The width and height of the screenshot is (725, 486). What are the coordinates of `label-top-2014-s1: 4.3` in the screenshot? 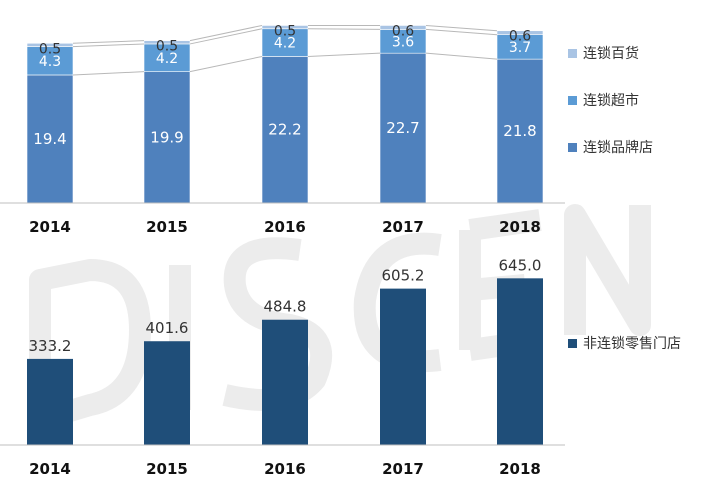 It's located at (50, 62).